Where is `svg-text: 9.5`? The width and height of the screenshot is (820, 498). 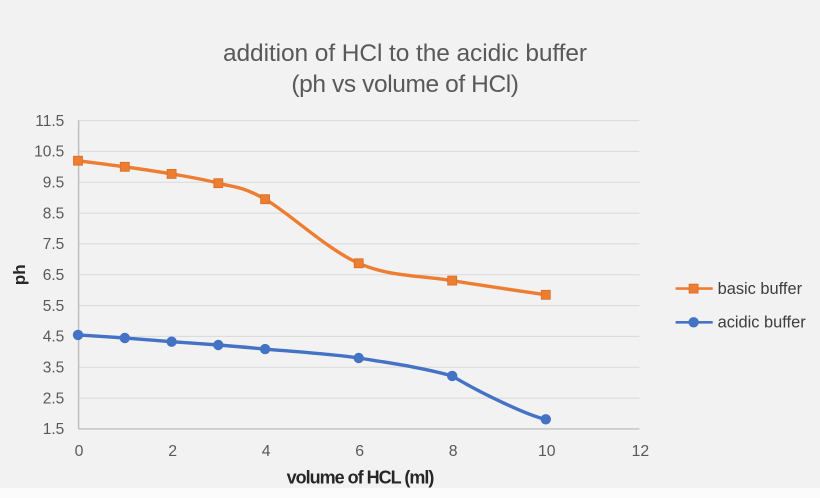
svg-text: 9.5 is located at coordinates (54, 183).